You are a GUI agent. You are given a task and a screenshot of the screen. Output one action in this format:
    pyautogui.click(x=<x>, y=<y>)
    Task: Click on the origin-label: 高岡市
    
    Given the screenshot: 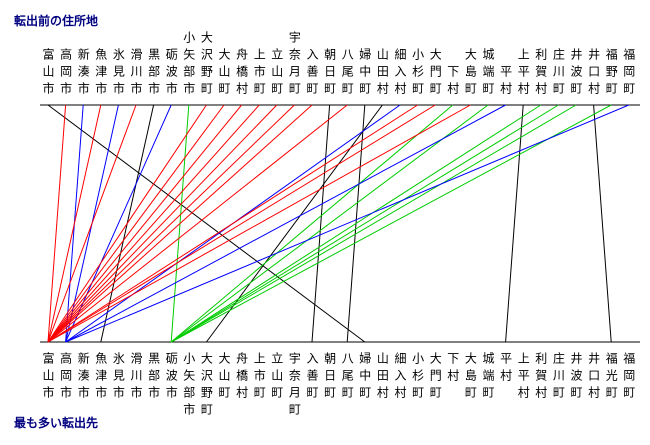 What is the action you would take?
    pyautogui.click(x=65, y=73)
    